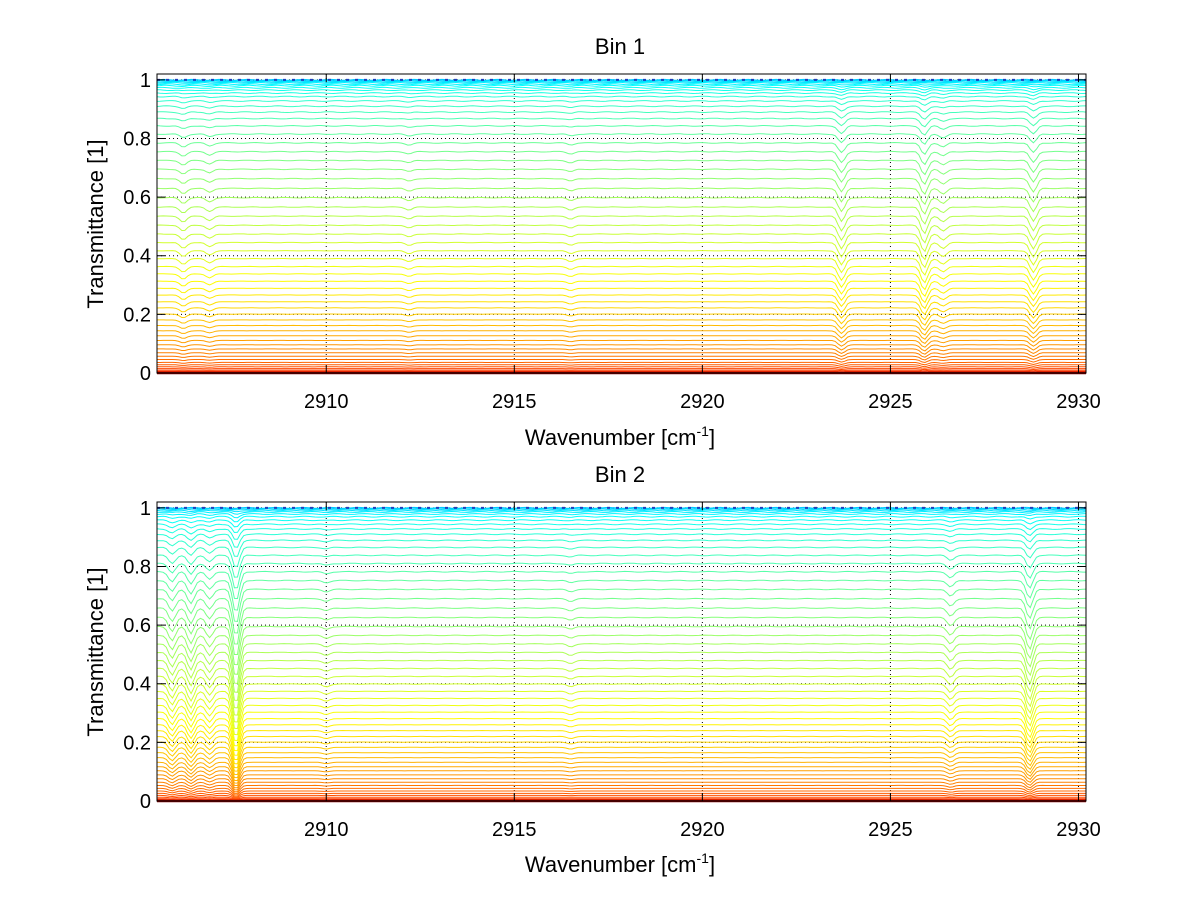 The image size is (1200, 901). Describe the element at coordinates (712, 864) in the screenshot. I see `x-axis-label-close: ]` at that location.